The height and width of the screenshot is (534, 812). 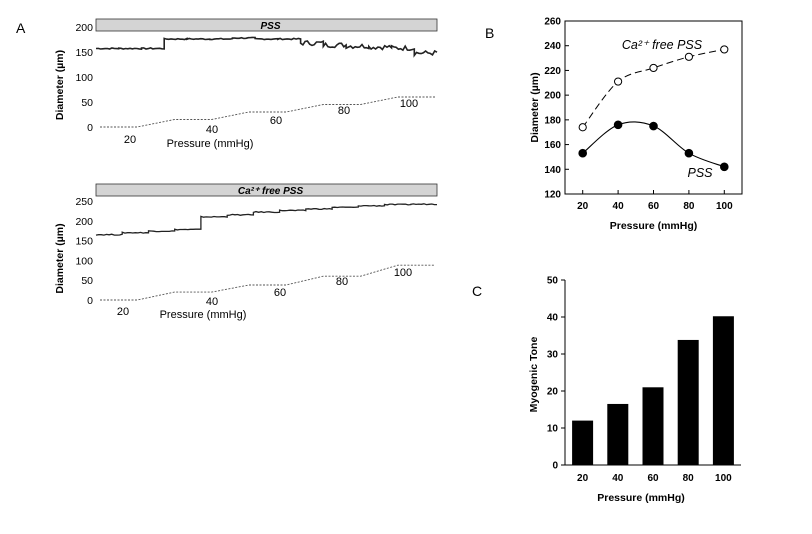 What do you see at coordinates (90, 128) in the screenshot?
I see `trace0-y-tick-label: 0` at bounding box center [90, 128].